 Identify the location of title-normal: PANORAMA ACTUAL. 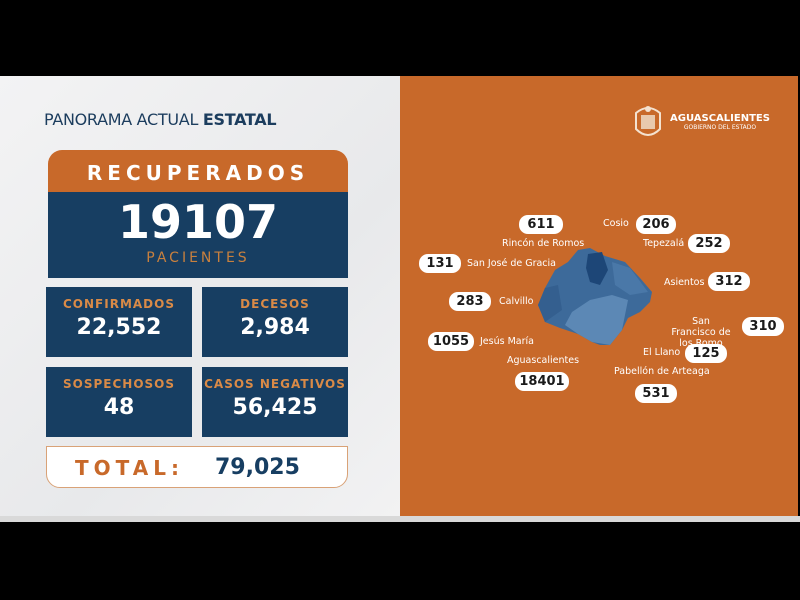
(123, 119).